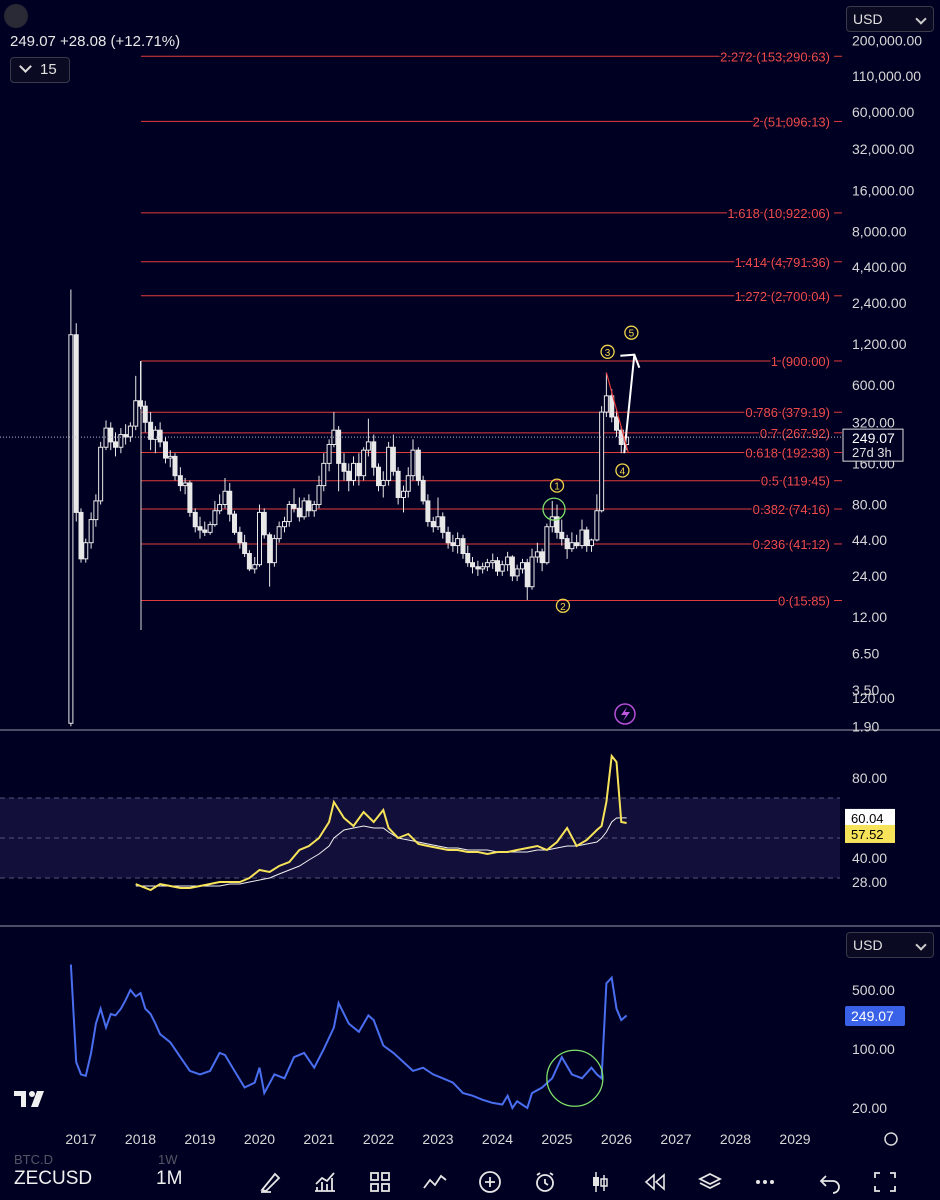  I want to click on fib-label-4: 1.272 (2,700.04), so click(782, 296).